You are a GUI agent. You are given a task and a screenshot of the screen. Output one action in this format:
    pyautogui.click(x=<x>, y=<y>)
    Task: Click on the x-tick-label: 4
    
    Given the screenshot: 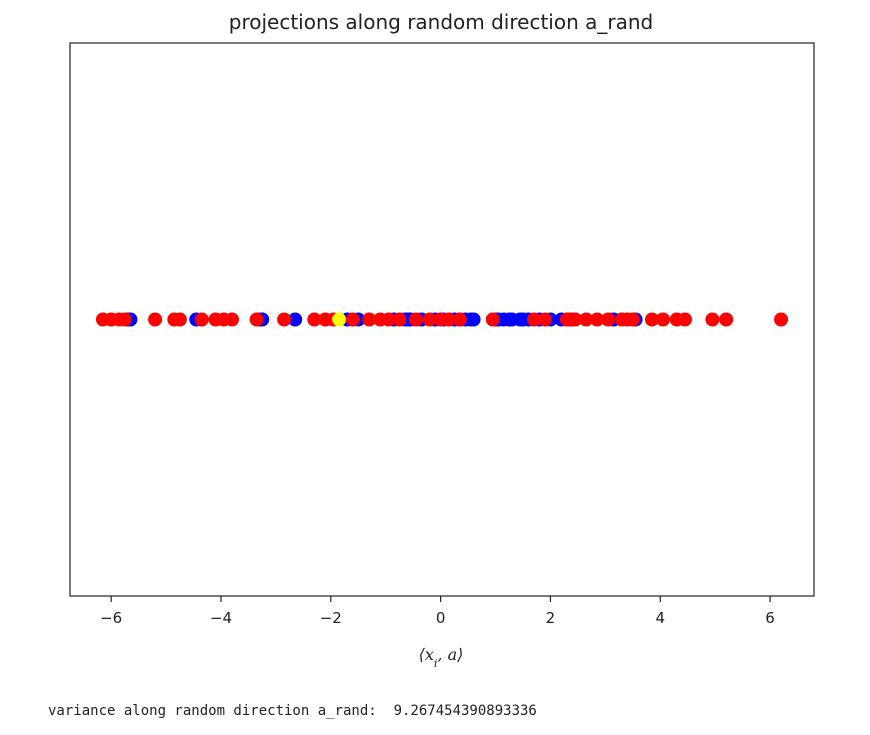 What is the action you would take?
    pyautogui.click(x=660, y=618)
    